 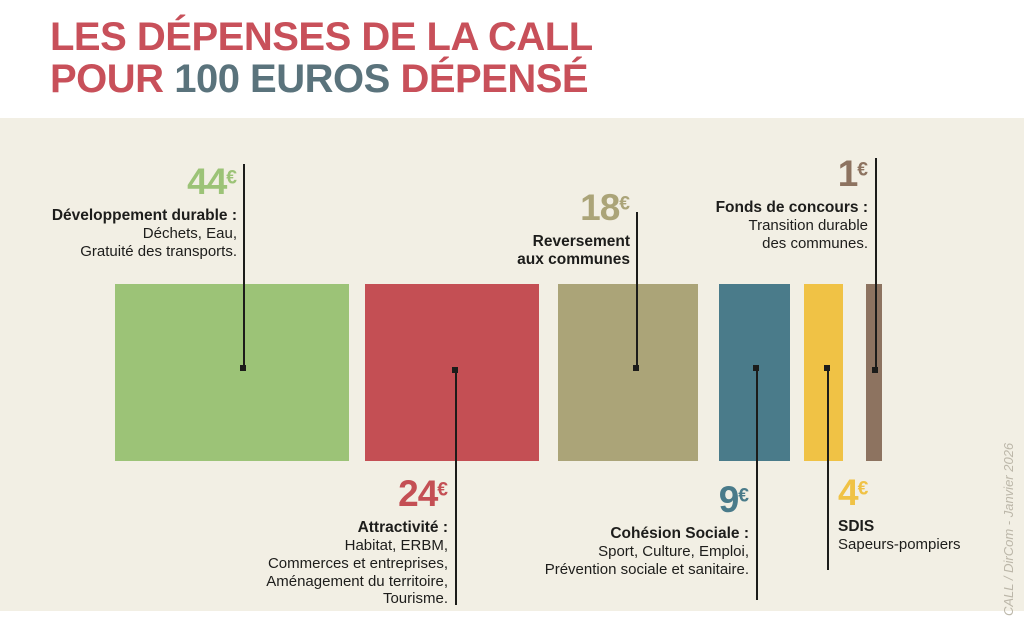 I want to click on bar-sdis, so click(x=823, y=372).